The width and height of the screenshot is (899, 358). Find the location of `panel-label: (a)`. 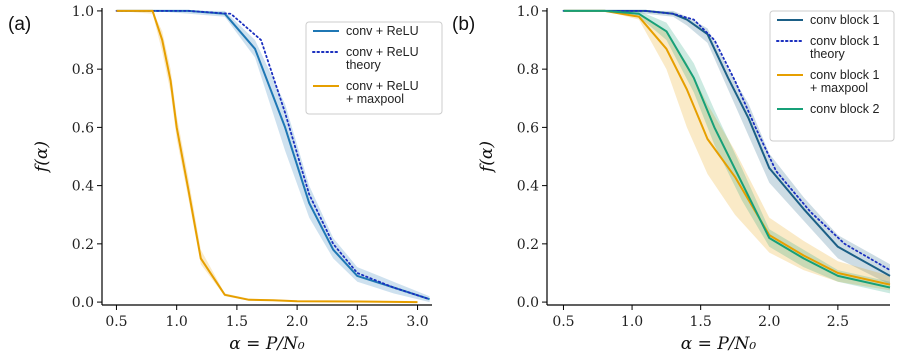

panel-label: (a) is located at coordinates (19, 24).